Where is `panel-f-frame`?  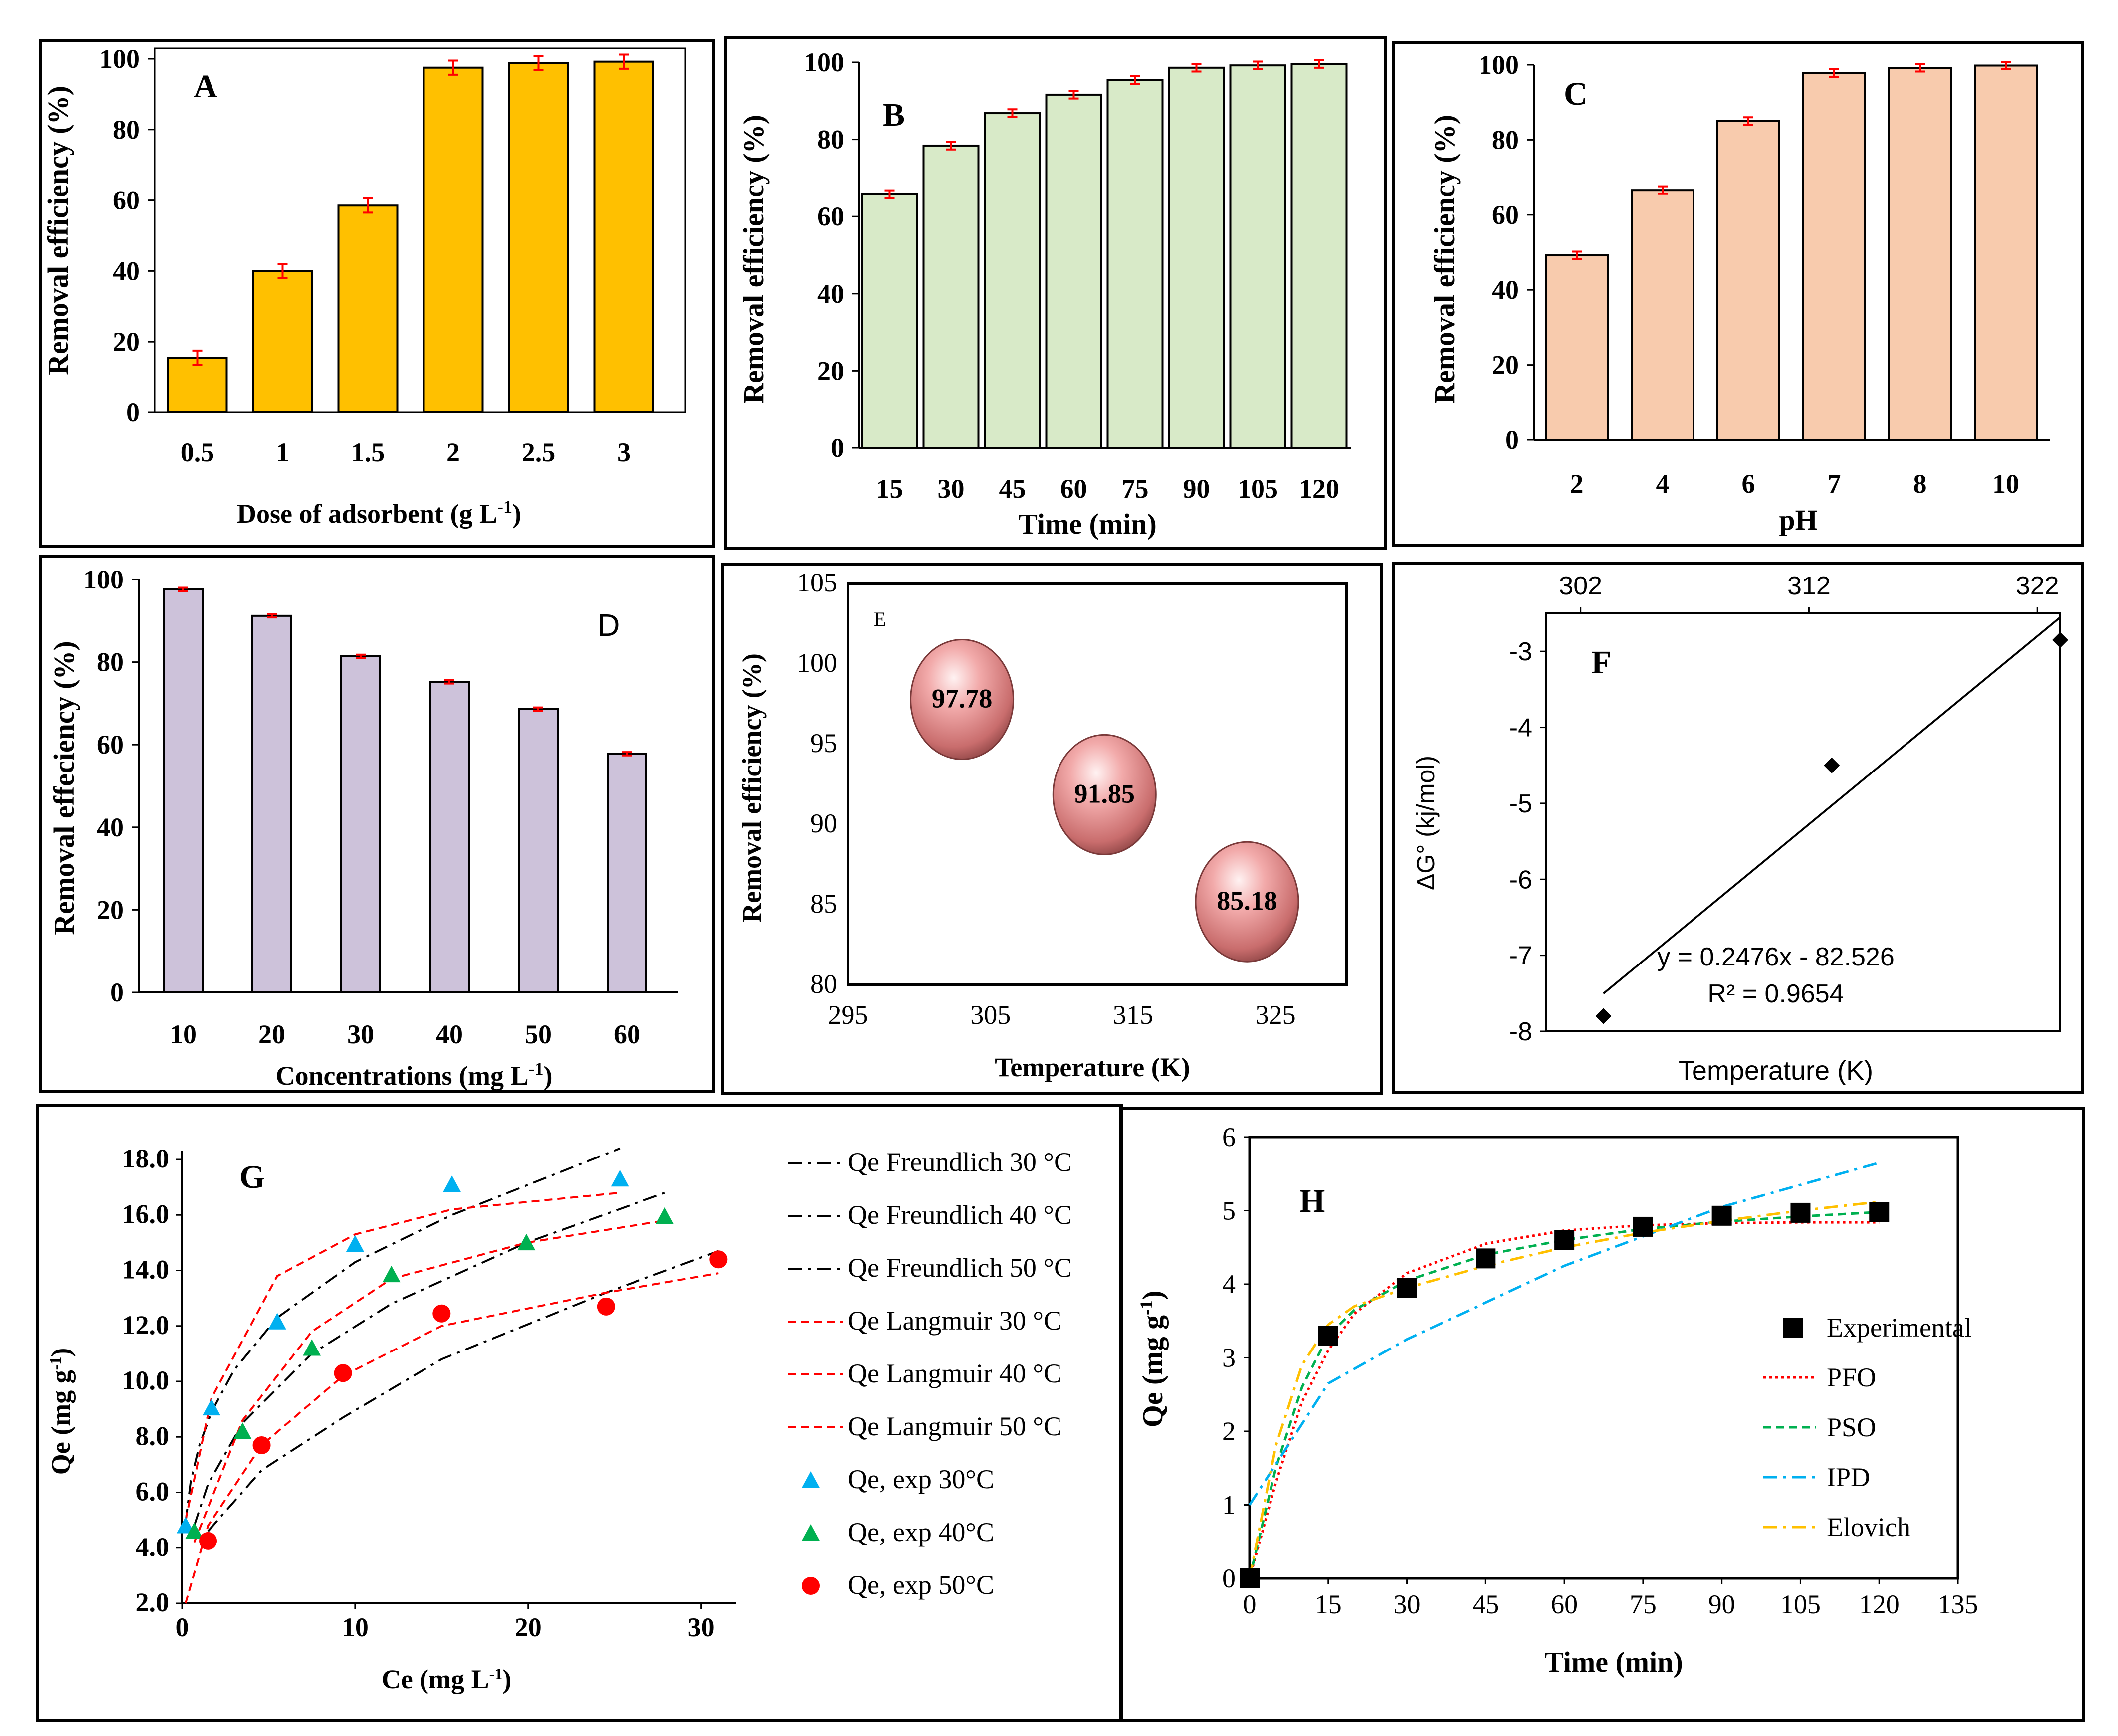
panel-f-frame is located at coordinates (1738, 828).